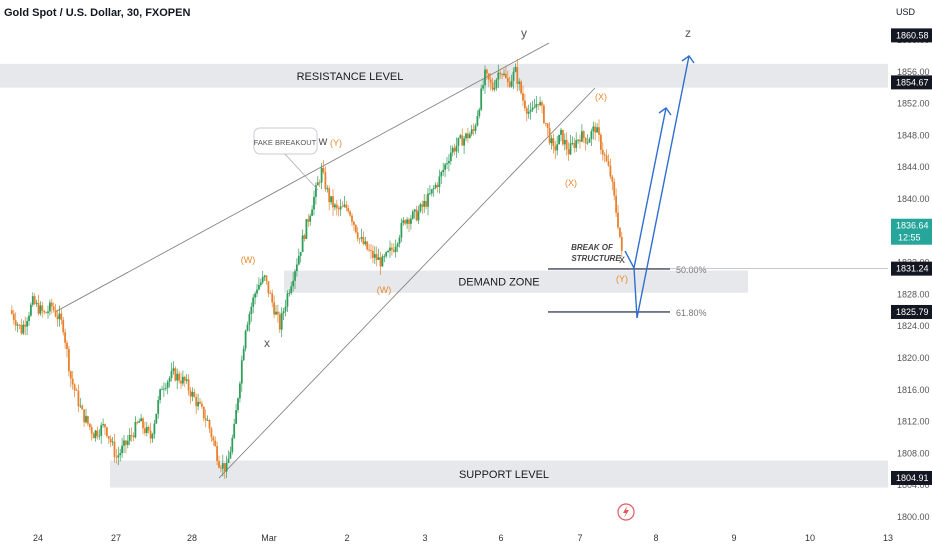  I want to click on projection-arrow-2-head, so click(688, 59).